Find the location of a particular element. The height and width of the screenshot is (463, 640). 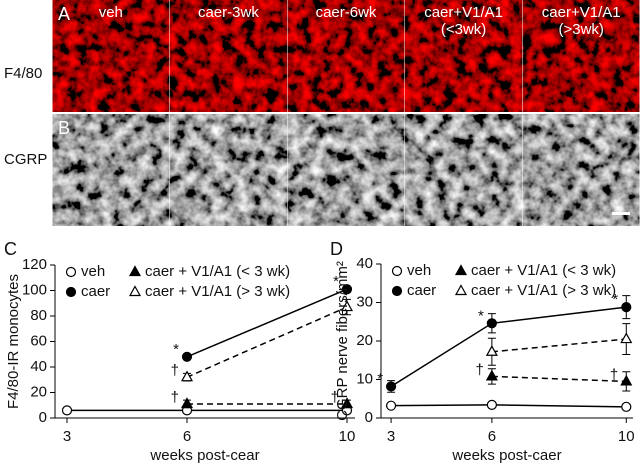

y-tick-label: 80 is located at coordinates (38, 315).